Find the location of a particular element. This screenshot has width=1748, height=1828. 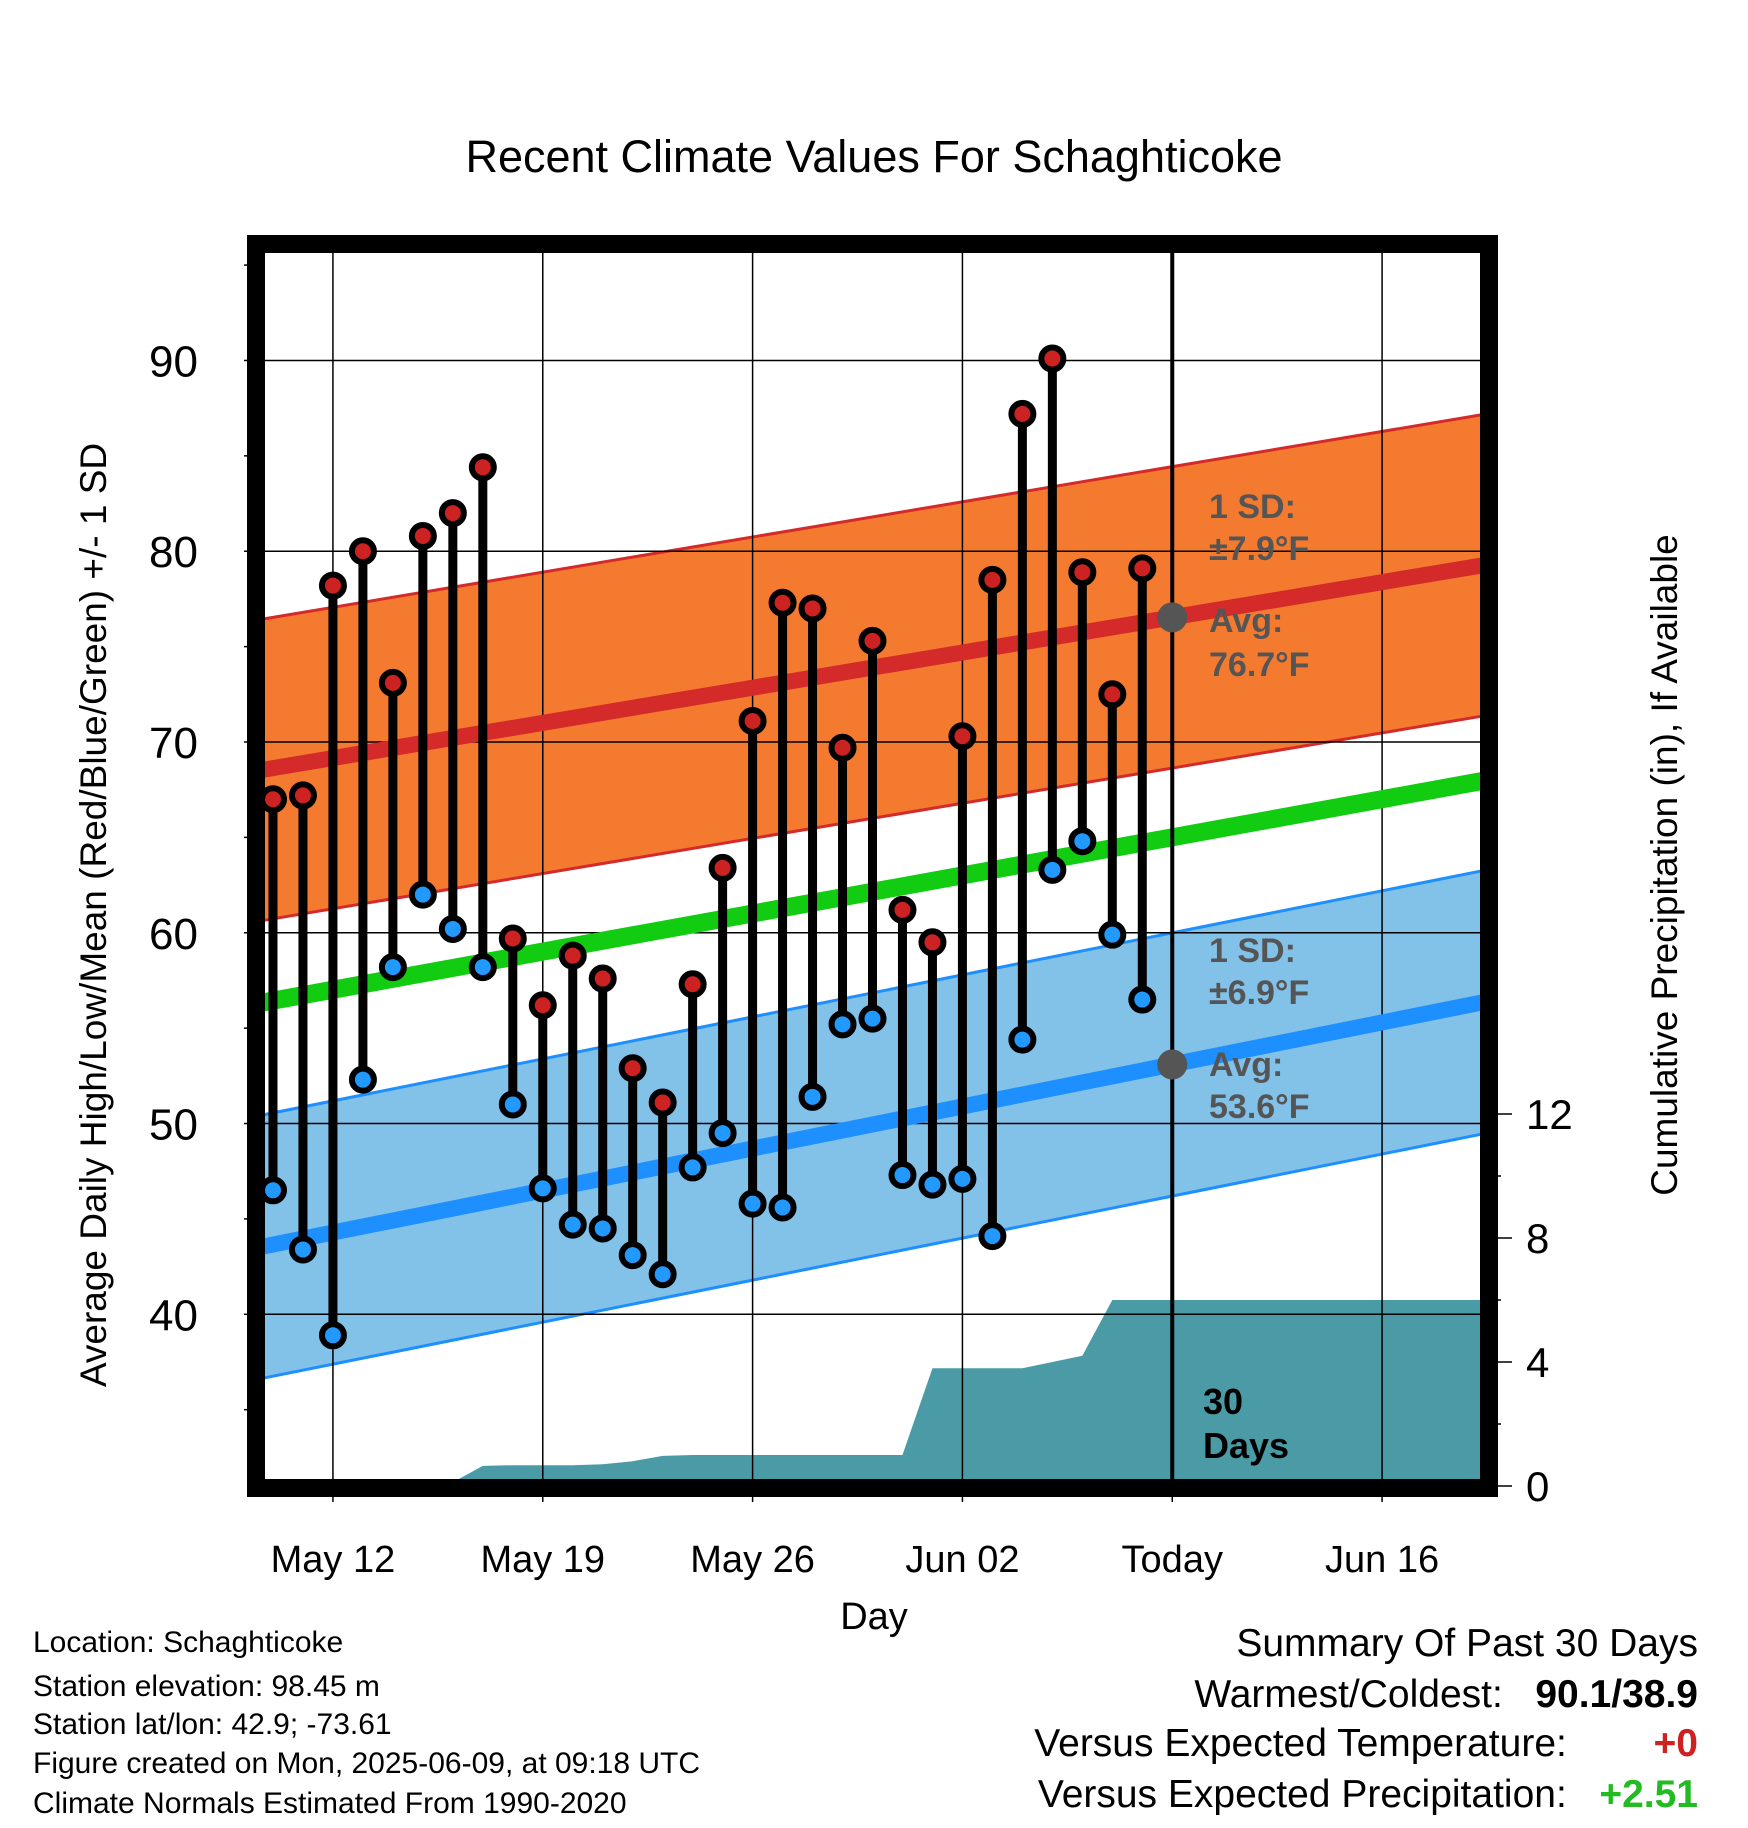

low-sd-band-lower-edge is located at coordinates (872, 1256).